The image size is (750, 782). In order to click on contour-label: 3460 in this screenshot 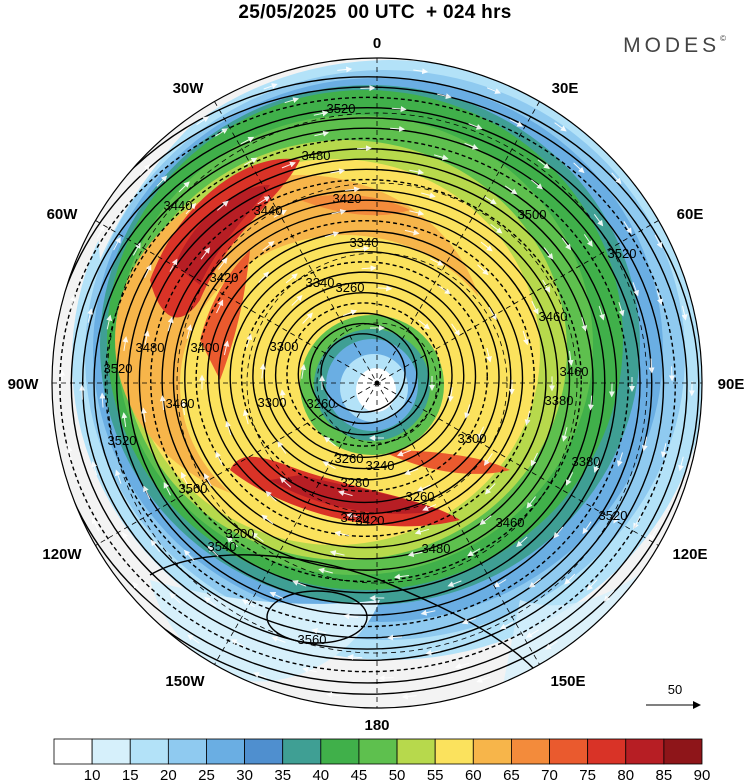, I will do `click(510, 522)`.